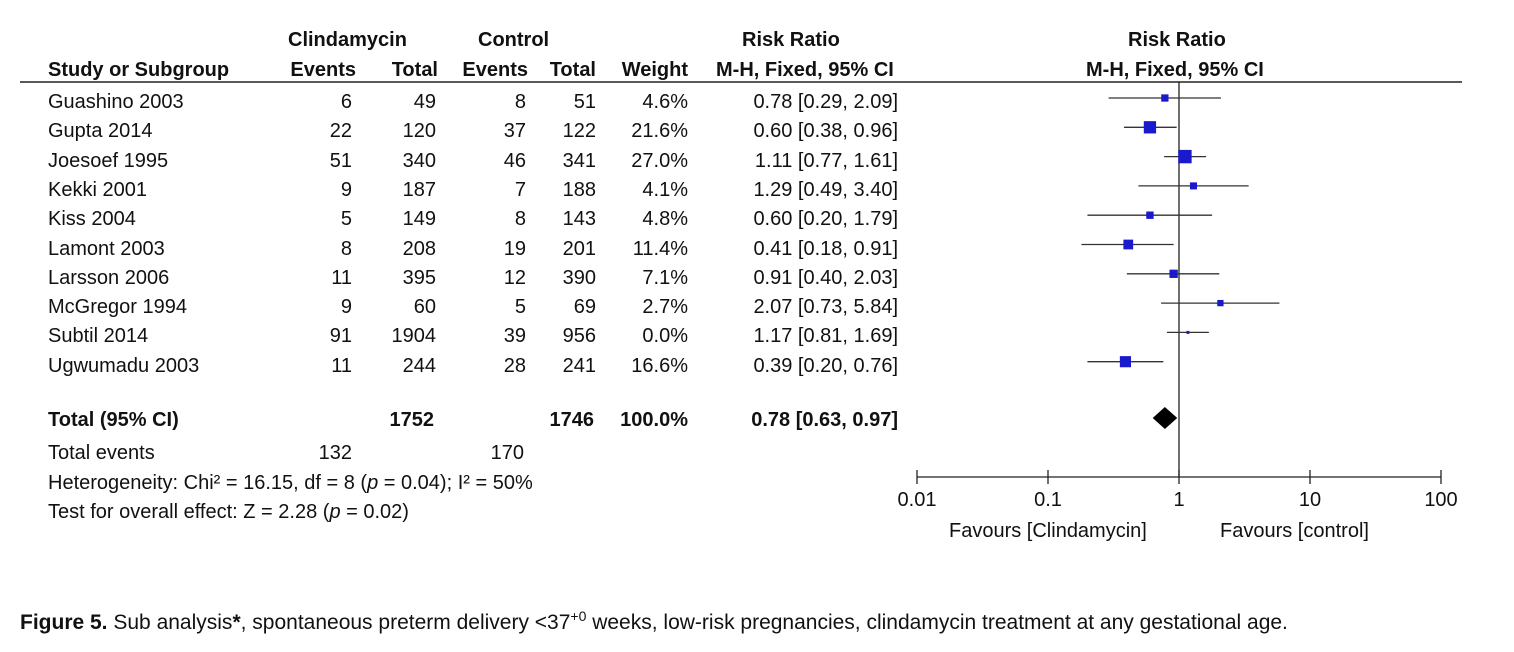 The height and width of the screenshot is (652, 1514). What do you see at coordinates (659, 131) in the screenshot?
I see `weight-cell: 21.6%` at bounding box center [659, 131].